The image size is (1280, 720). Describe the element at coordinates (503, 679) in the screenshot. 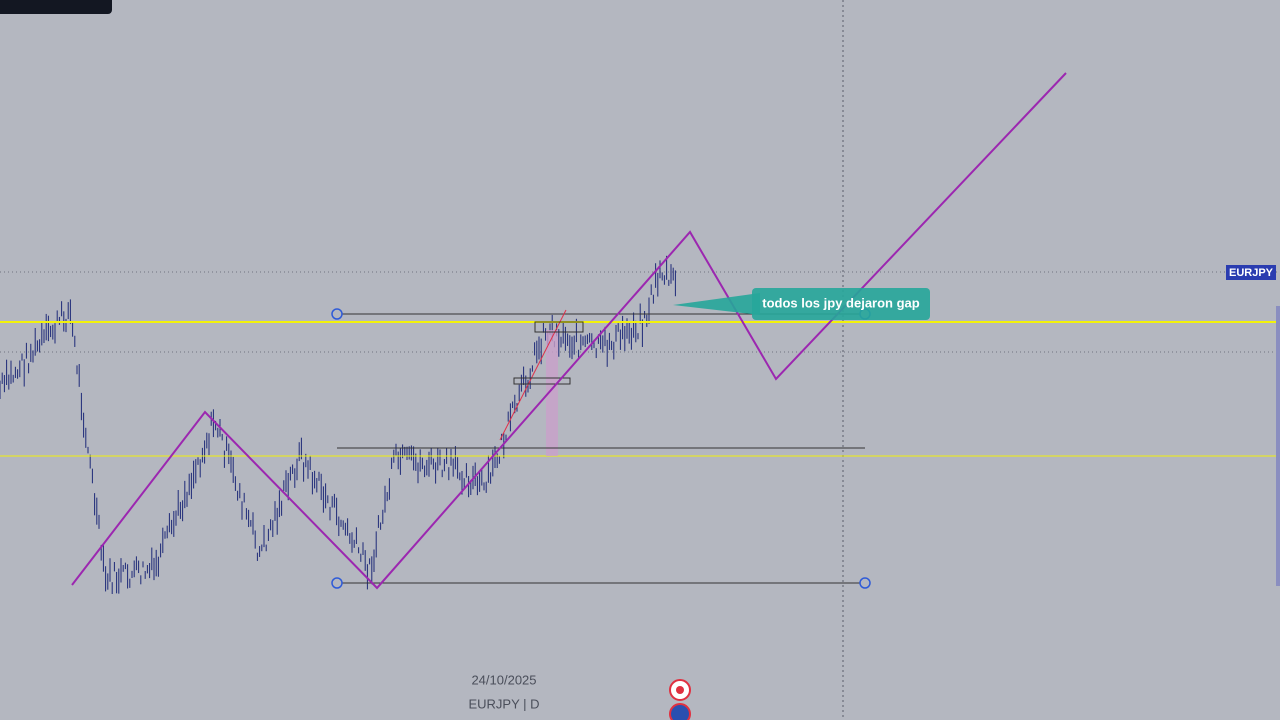

I see `date-label: 24/10/2025` at that location.